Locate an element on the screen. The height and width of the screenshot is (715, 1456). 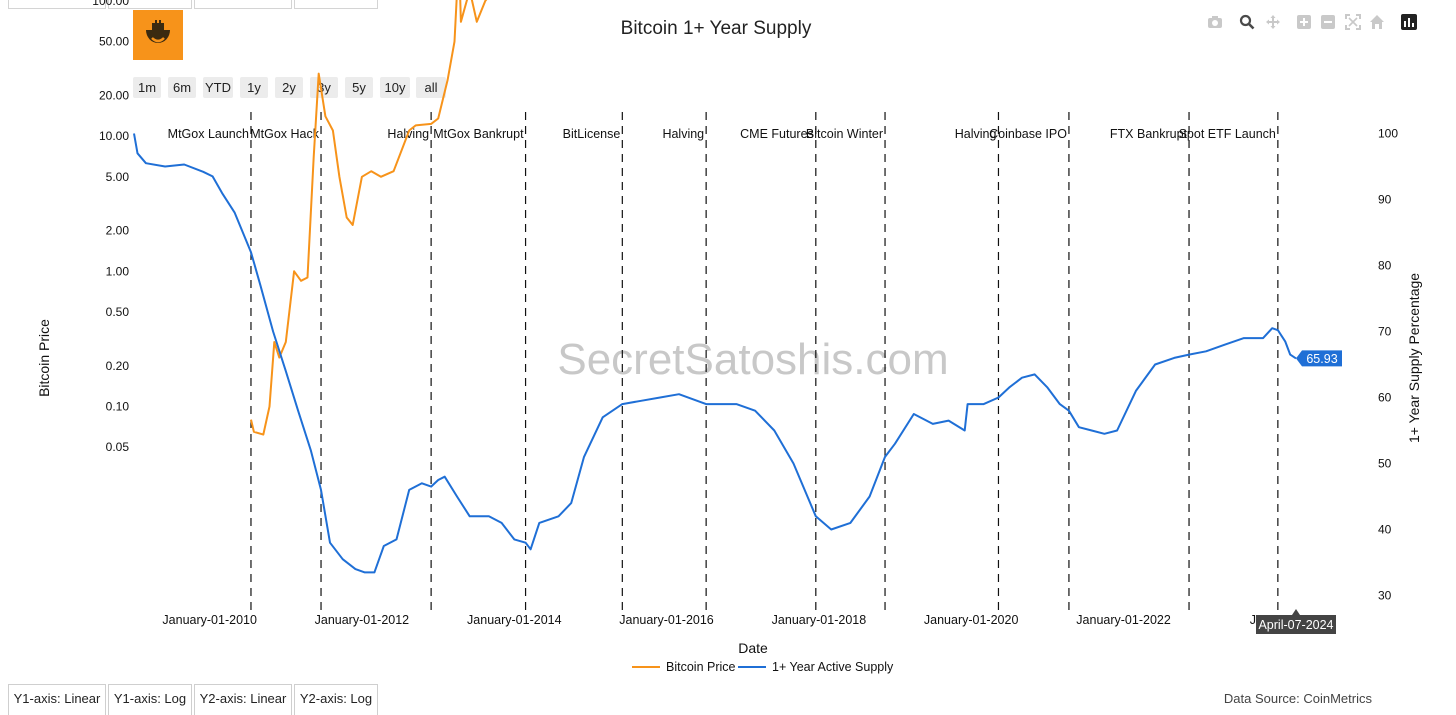
legend-label-price: Bitcoin Price is located at coordinates (701, 667).